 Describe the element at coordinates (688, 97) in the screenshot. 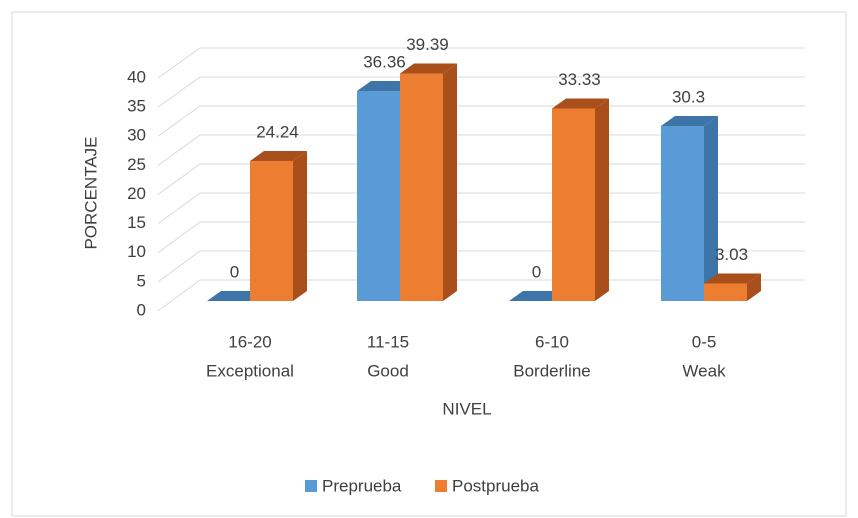

I see `data-label: 30.3` at that location.